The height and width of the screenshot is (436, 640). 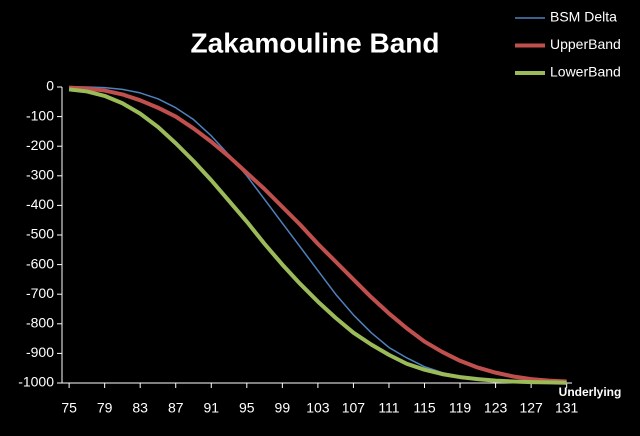 I want to click on y-tick-label: -500, so click(x=40, y=234).